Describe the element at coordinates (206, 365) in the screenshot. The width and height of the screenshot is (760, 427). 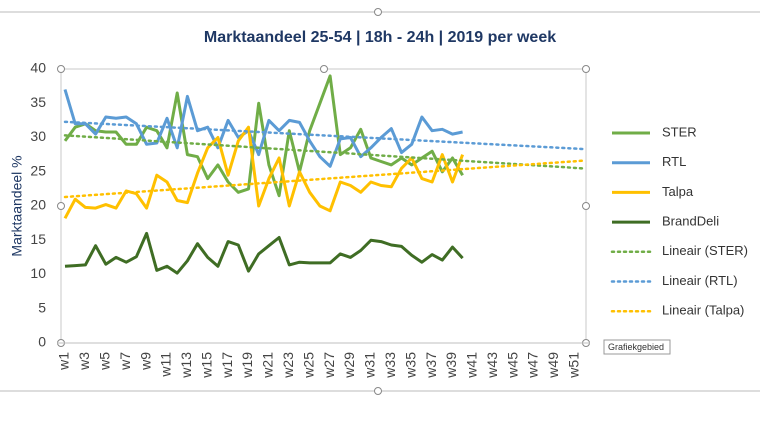
I see `x-tick-label: w15` at that location.